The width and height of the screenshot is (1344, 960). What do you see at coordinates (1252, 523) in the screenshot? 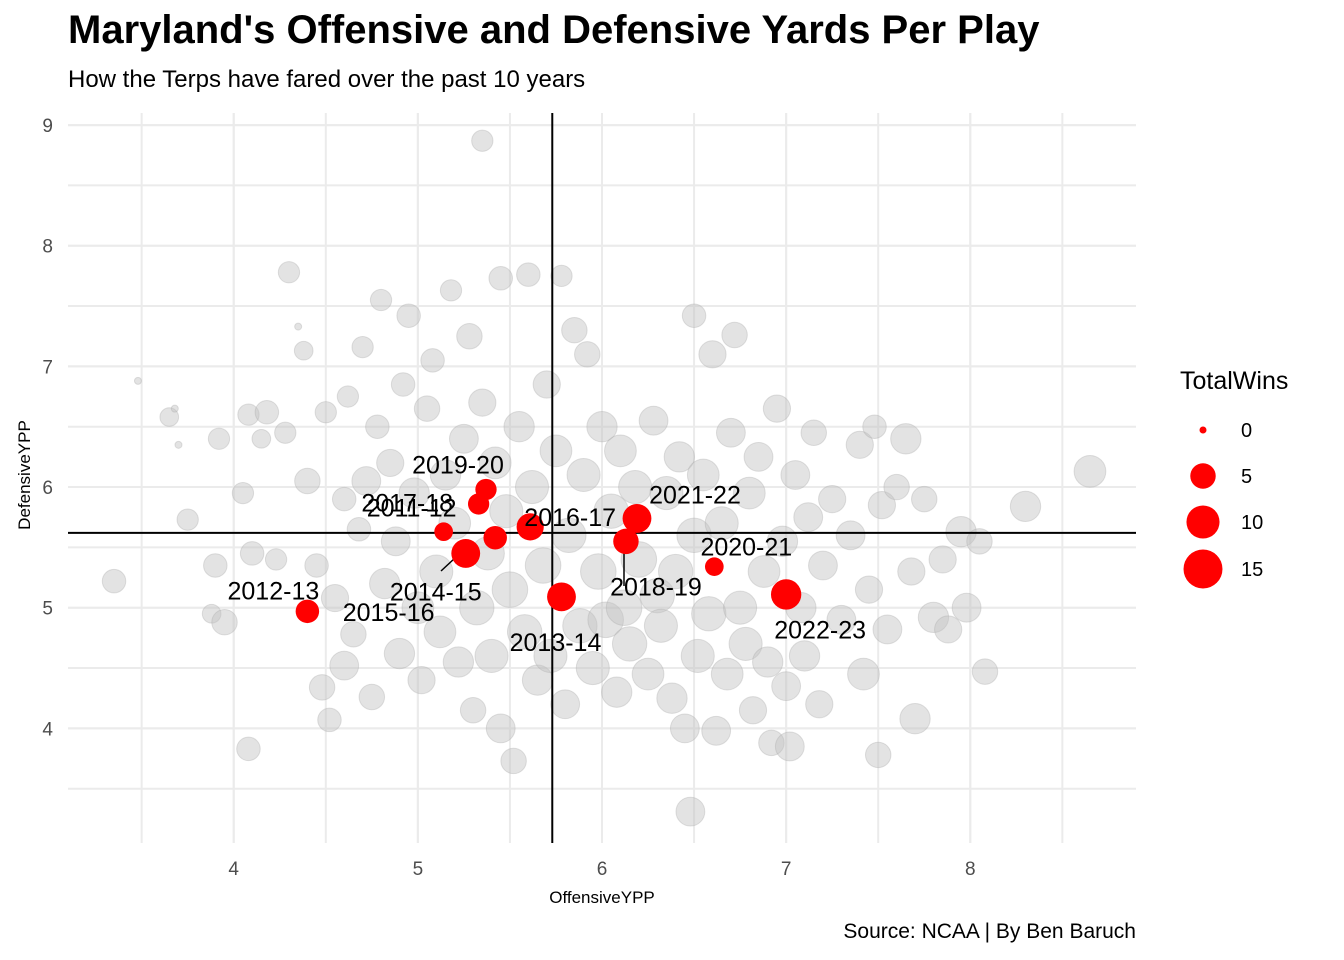
I see `legend-key-label: 10` at bounding box center [1252, 523].